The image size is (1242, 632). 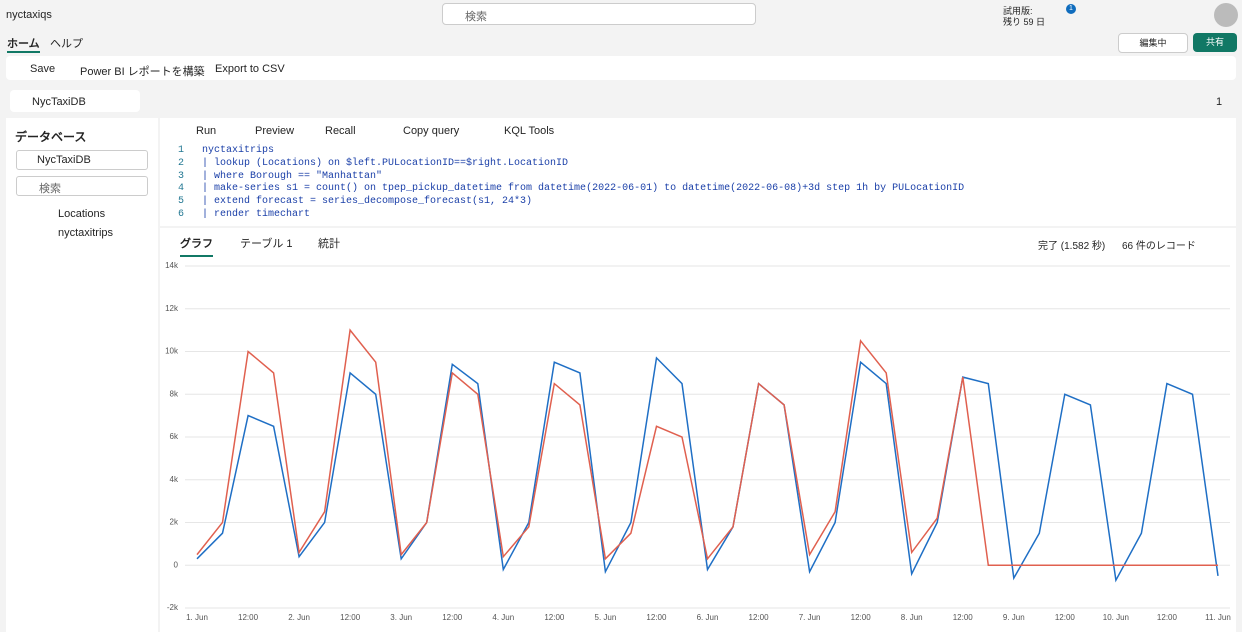 I want to click on result-tab: 統計, so click(x=329, y=244).